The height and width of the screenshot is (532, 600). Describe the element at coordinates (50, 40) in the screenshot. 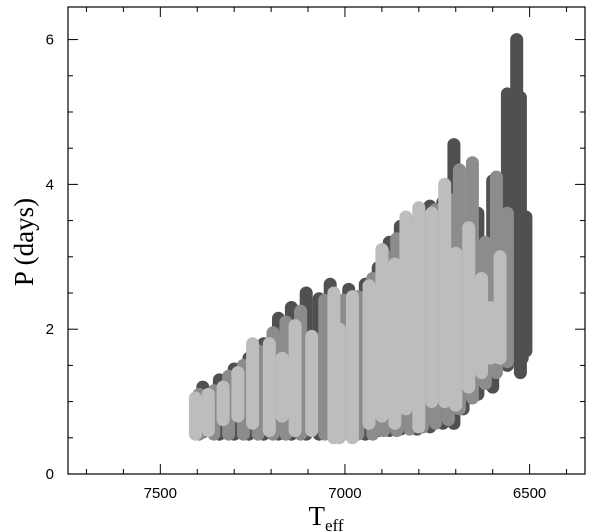

I see `y-tick-label-6: 6` at that location.